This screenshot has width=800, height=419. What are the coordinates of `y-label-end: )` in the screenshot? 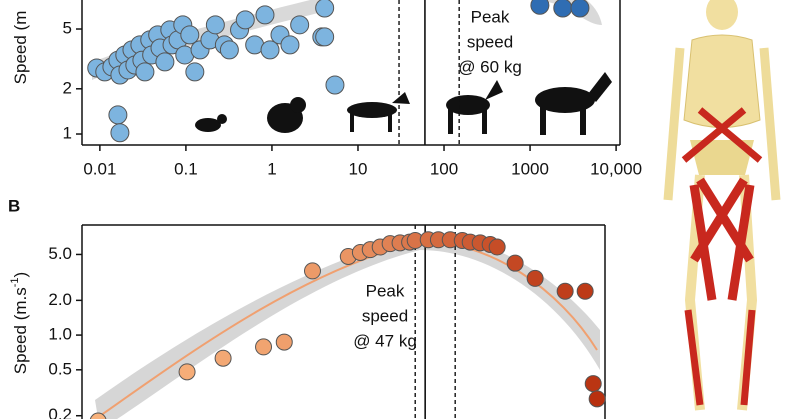 It's located at (20, 275).